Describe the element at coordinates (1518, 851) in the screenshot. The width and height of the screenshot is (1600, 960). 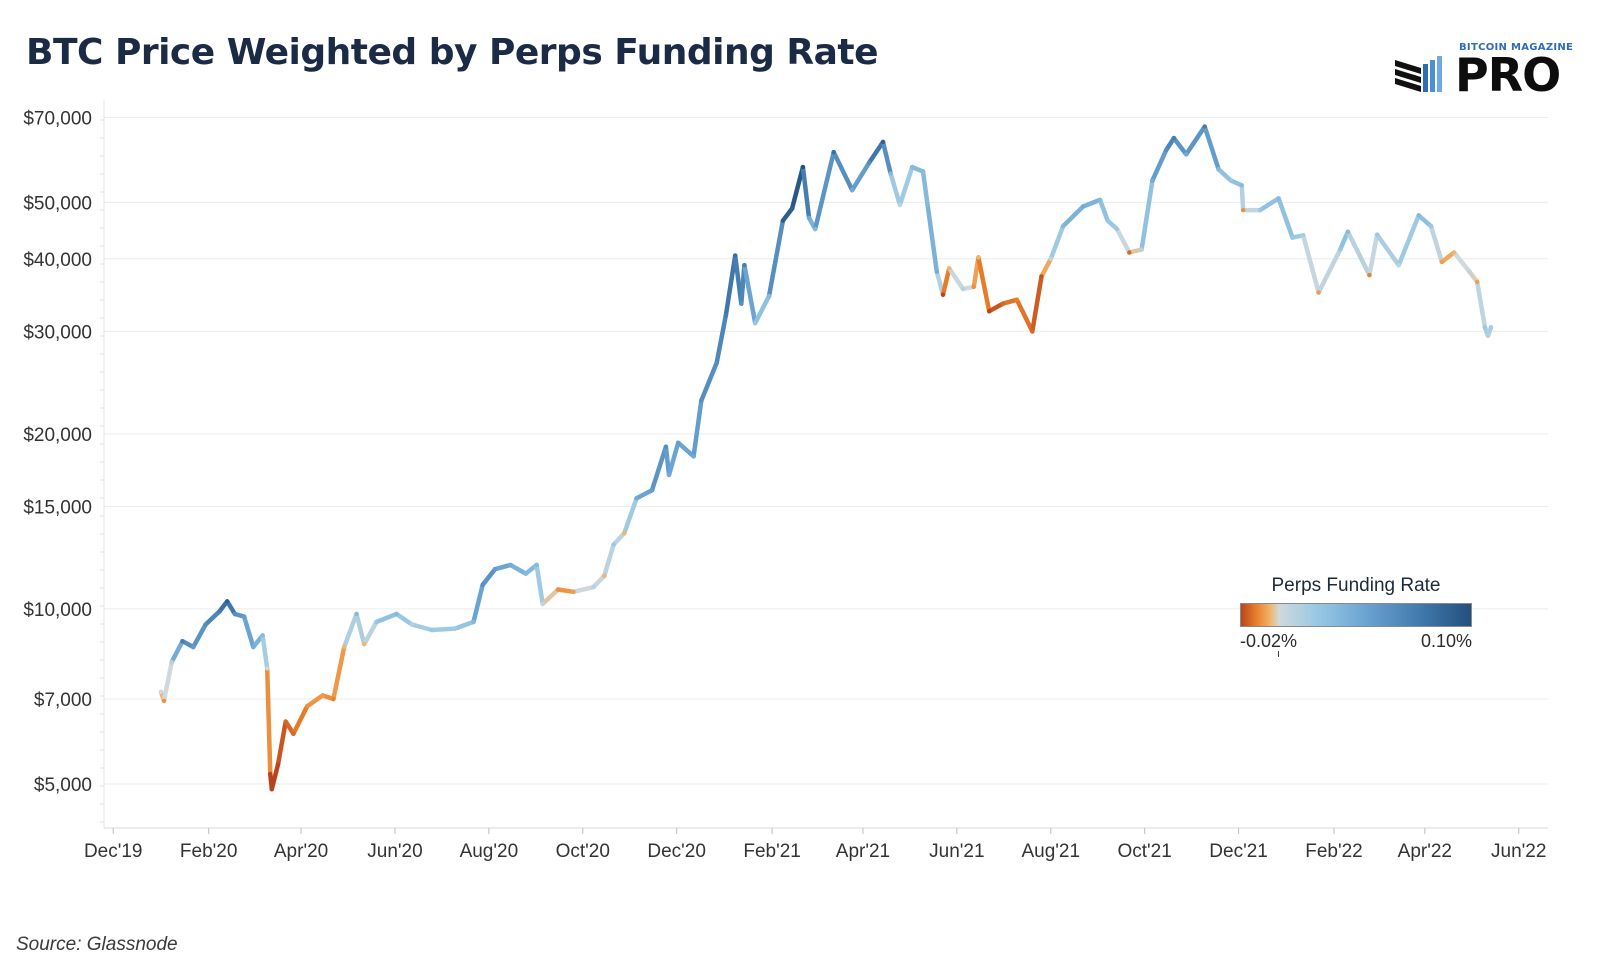
I see `x-tick-label: Jun'22` at that location.